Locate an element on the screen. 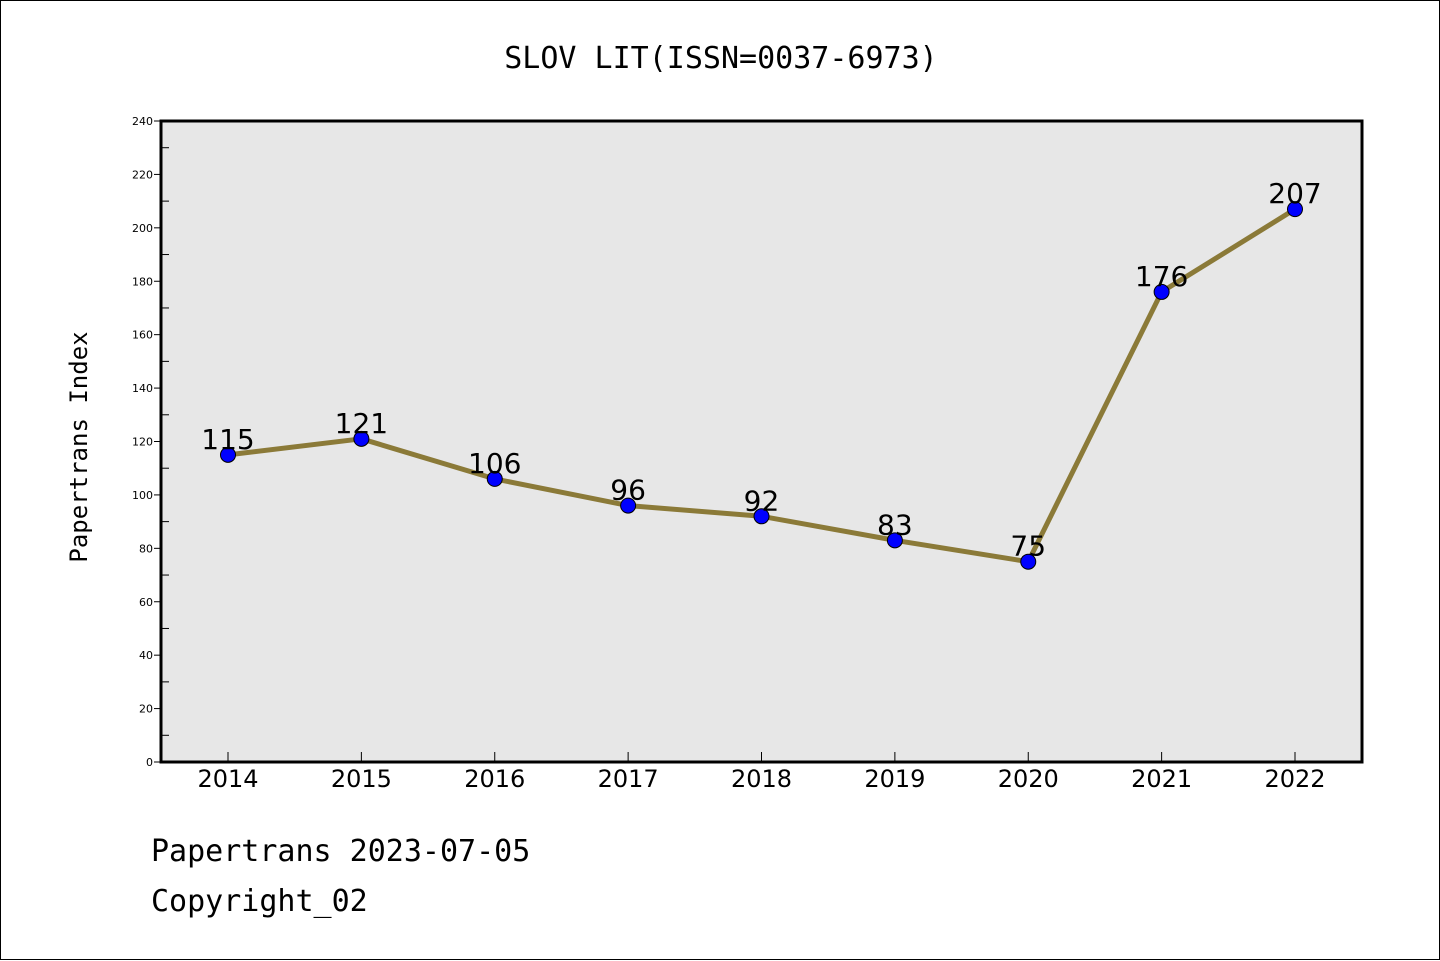 The image size is (1440, 961). x-tick-label: 2016 is located at coordinates (494, 779).